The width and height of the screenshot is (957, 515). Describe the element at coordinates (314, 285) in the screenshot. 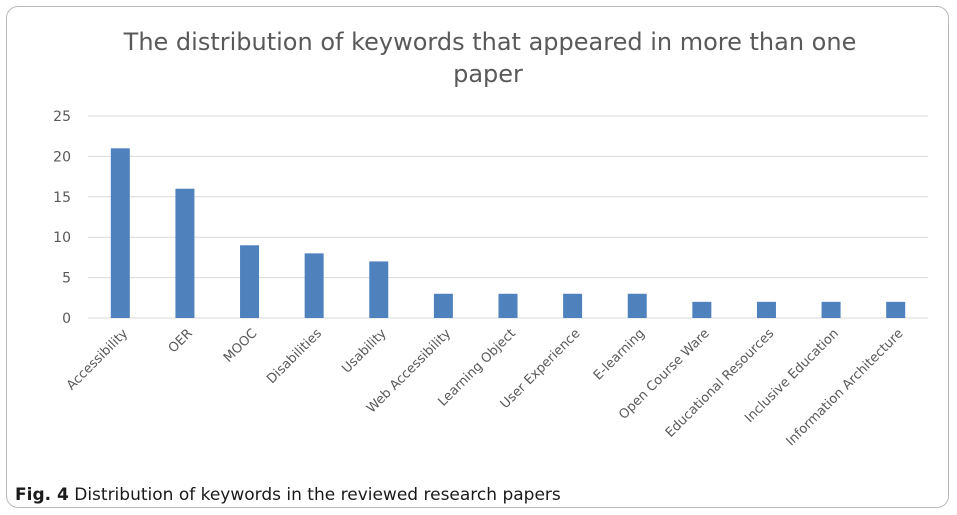

I see `bar-disabilities` at that location.